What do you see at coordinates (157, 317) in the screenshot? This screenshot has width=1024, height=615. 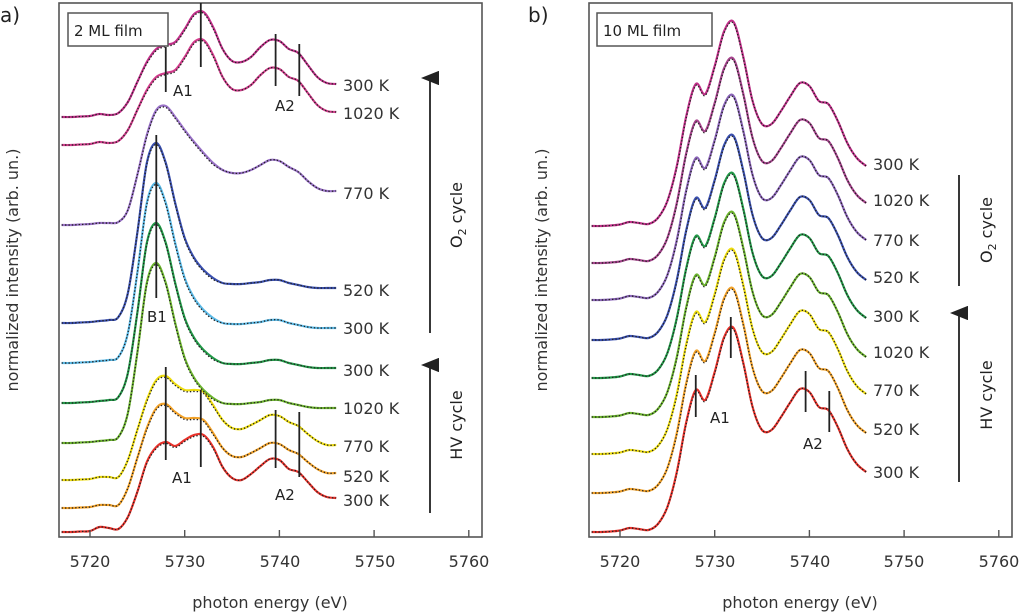 I see `annotation-label: B1` at bounding box center [157, 317].